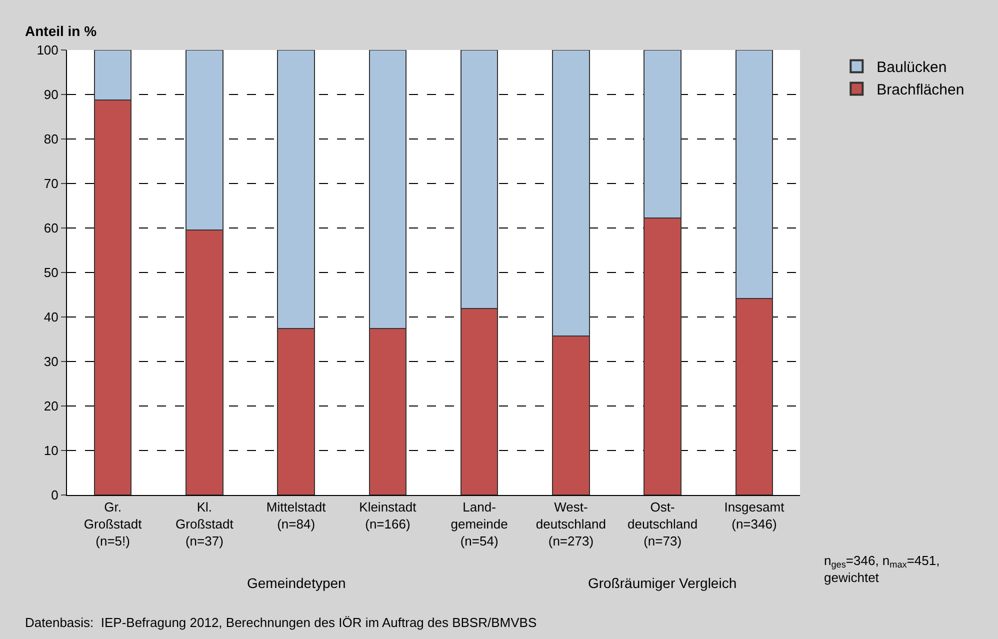  What do you see at coordinates (662, 583) in the screenshot?
I see `text: Großräumiger Vergleich` at bounding box center [662, 583].